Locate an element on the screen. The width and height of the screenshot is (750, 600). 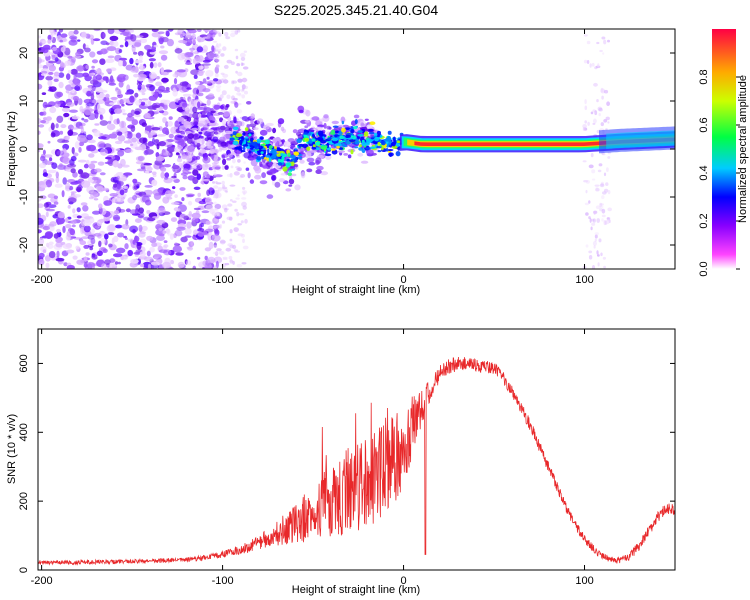
snr-y-tick-label: 400 is located at coordinates (24, 432).